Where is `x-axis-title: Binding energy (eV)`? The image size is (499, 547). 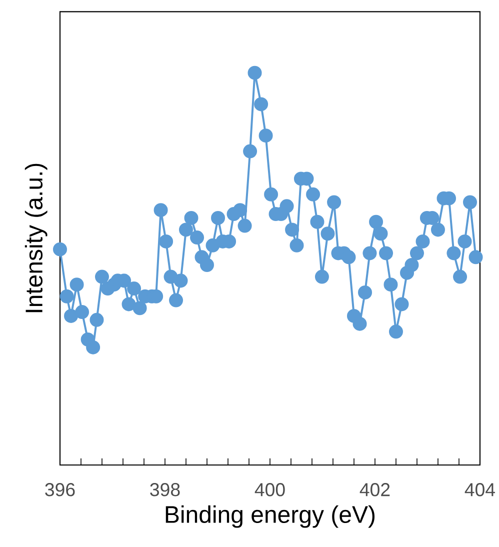 x-axis-title: Binding energy (eV) is located at coordinates (270, 516).